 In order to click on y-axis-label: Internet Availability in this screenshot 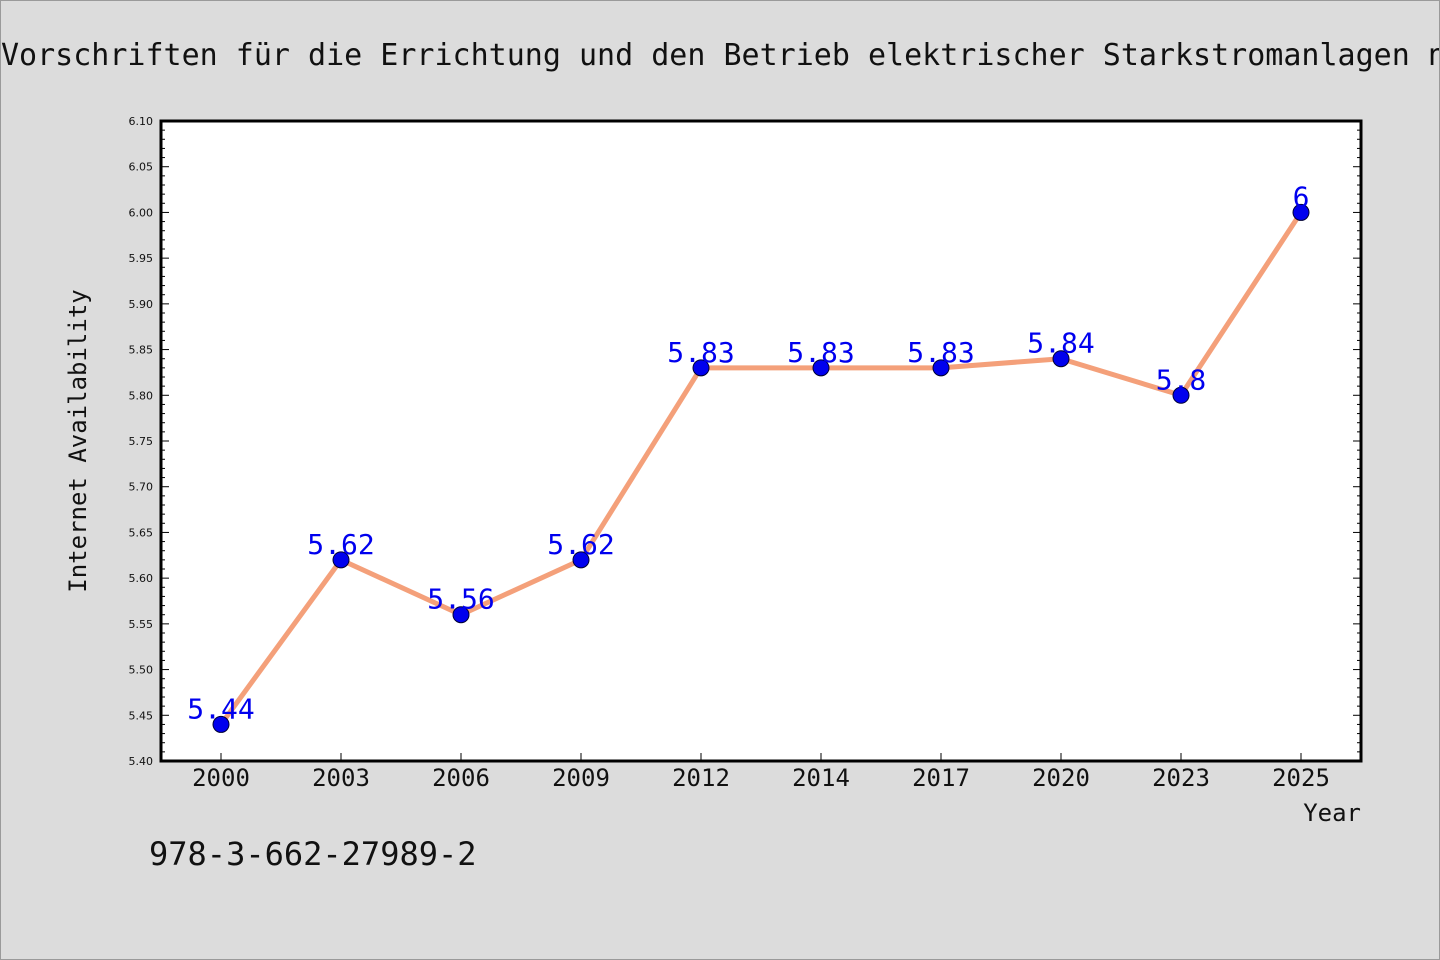, I will do `click(78, 440)`.